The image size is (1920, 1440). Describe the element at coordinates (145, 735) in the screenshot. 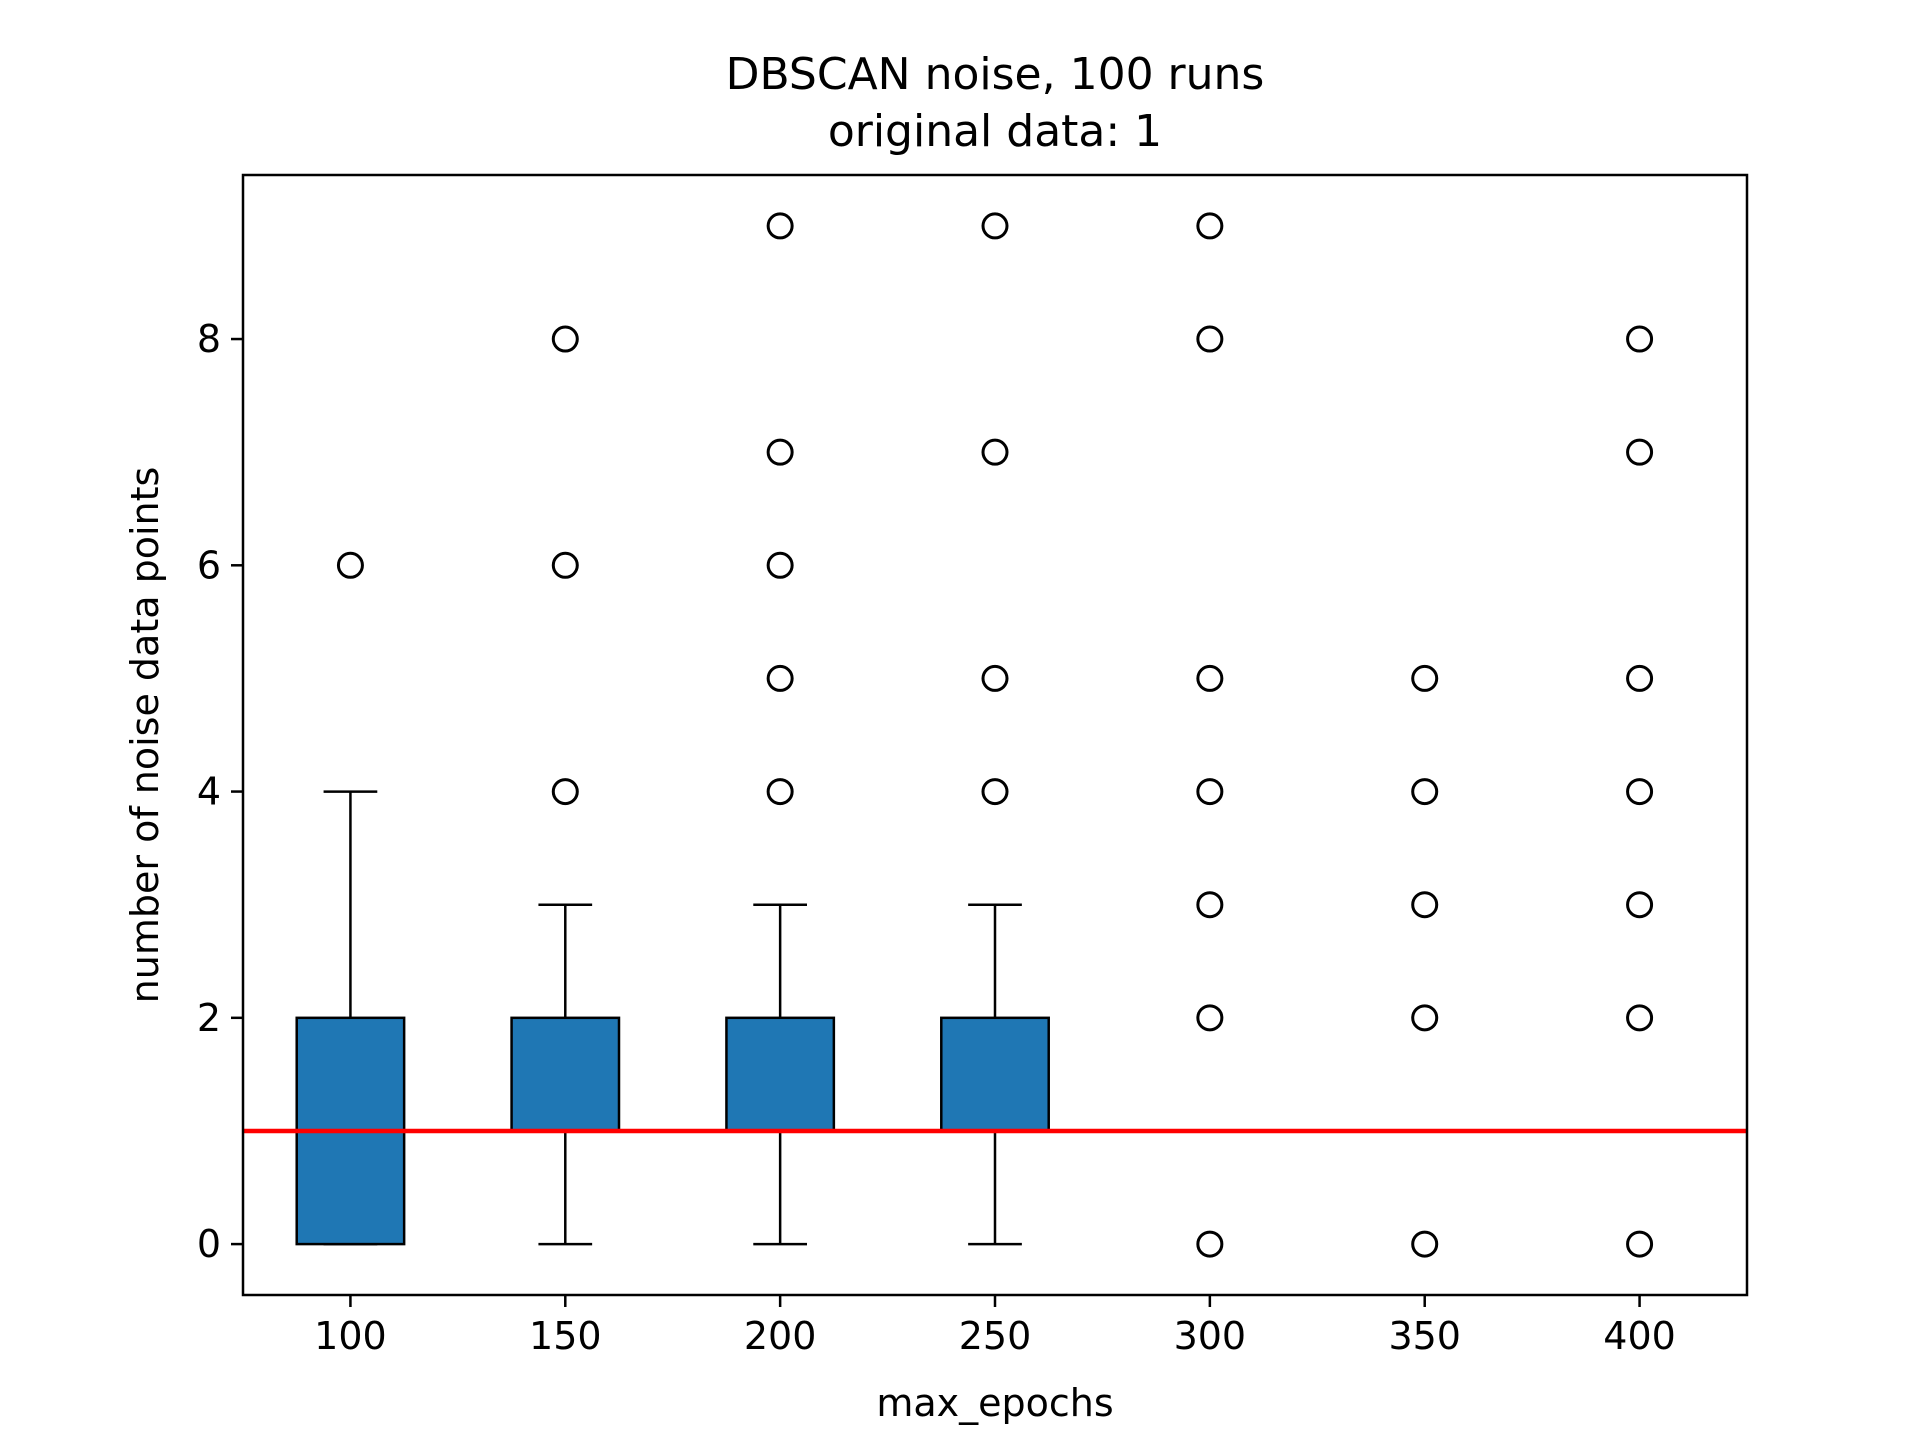

I see `y-axis-label: number of noise data points` at that location.